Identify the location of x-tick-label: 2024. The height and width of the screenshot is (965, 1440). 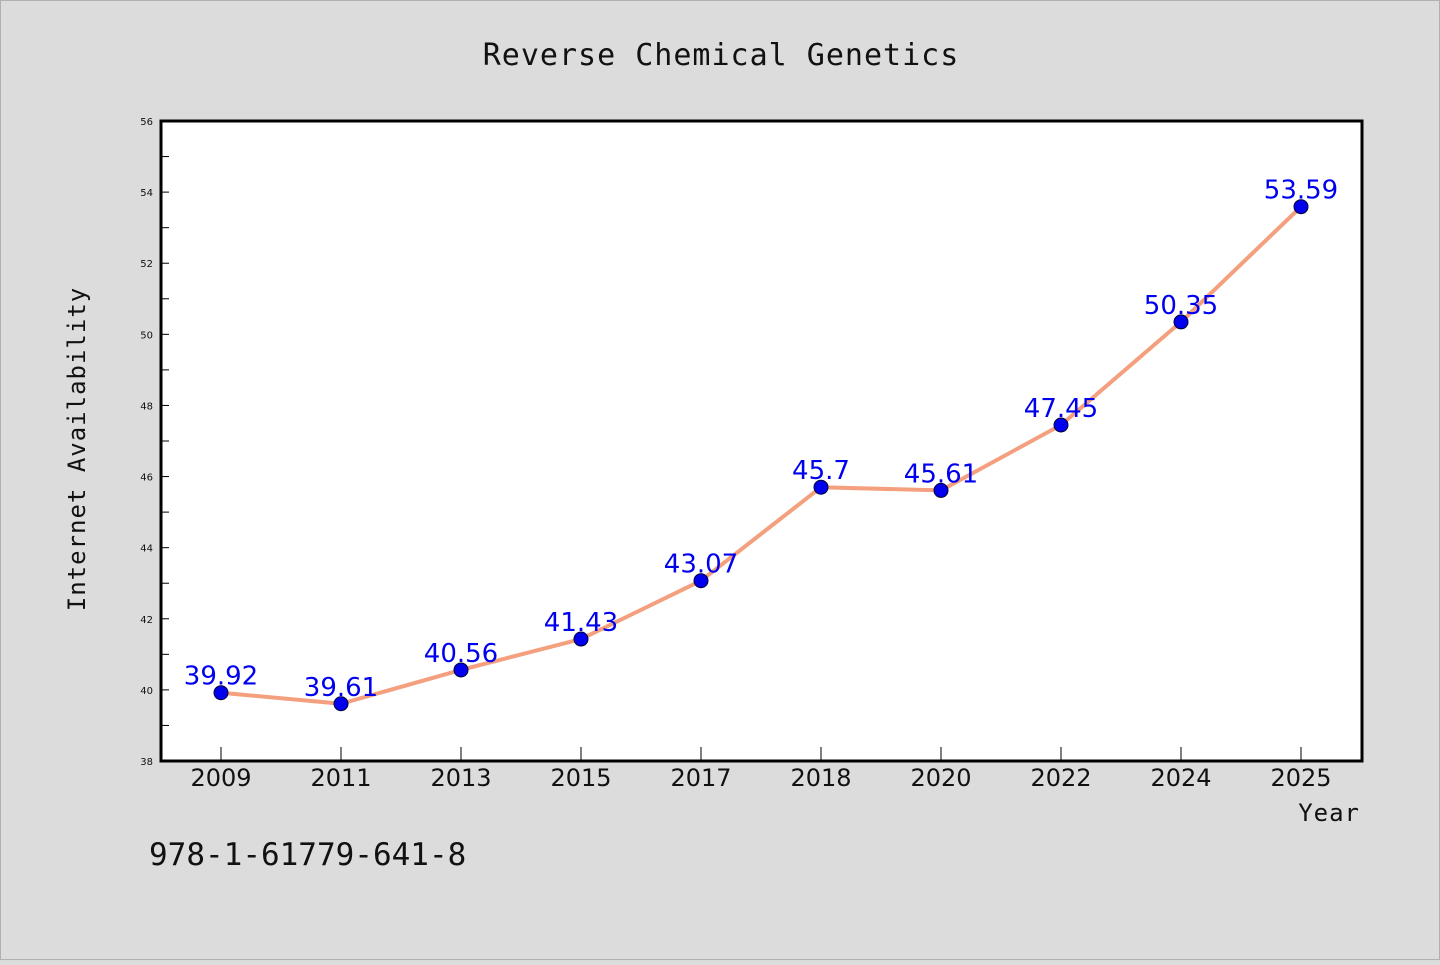
(1180, 778).